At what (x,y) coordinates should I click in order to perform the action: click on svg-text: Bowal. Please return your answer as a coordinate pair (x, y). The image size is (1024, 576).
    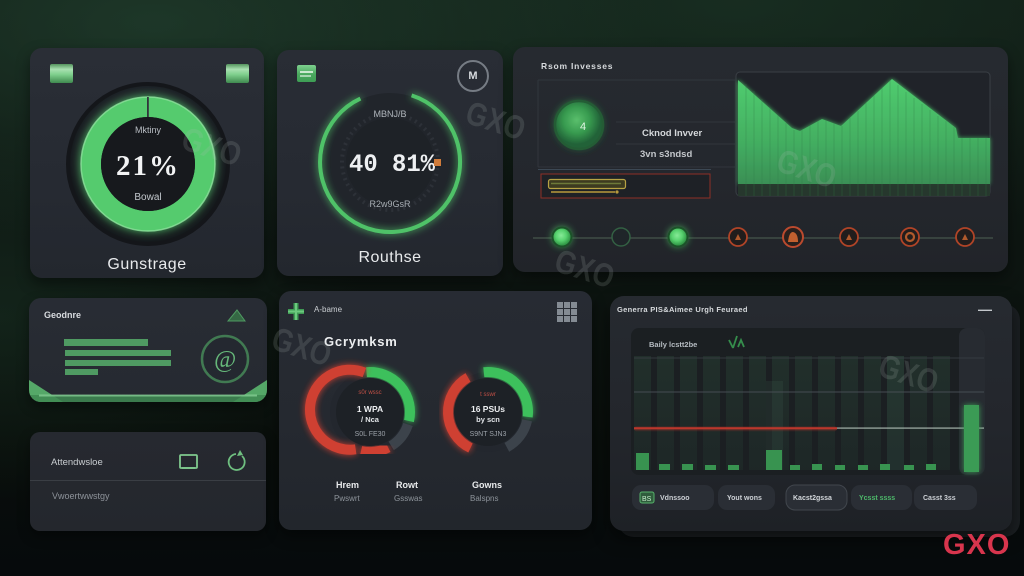
    Looking at the image, I should click on (147, 197).